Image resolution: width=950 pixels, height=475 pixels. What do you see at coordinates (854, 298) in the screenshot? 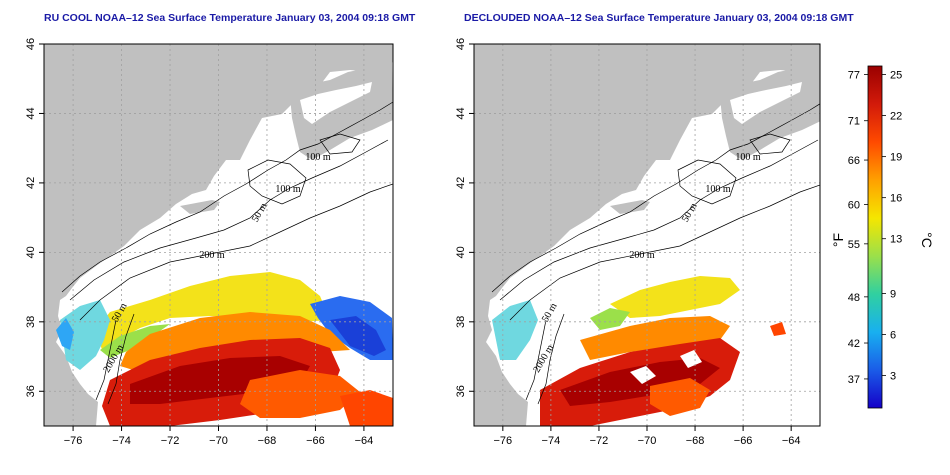
I see `colorbar-tick-fahrenheit: 48` at bounding box center [854, 298].